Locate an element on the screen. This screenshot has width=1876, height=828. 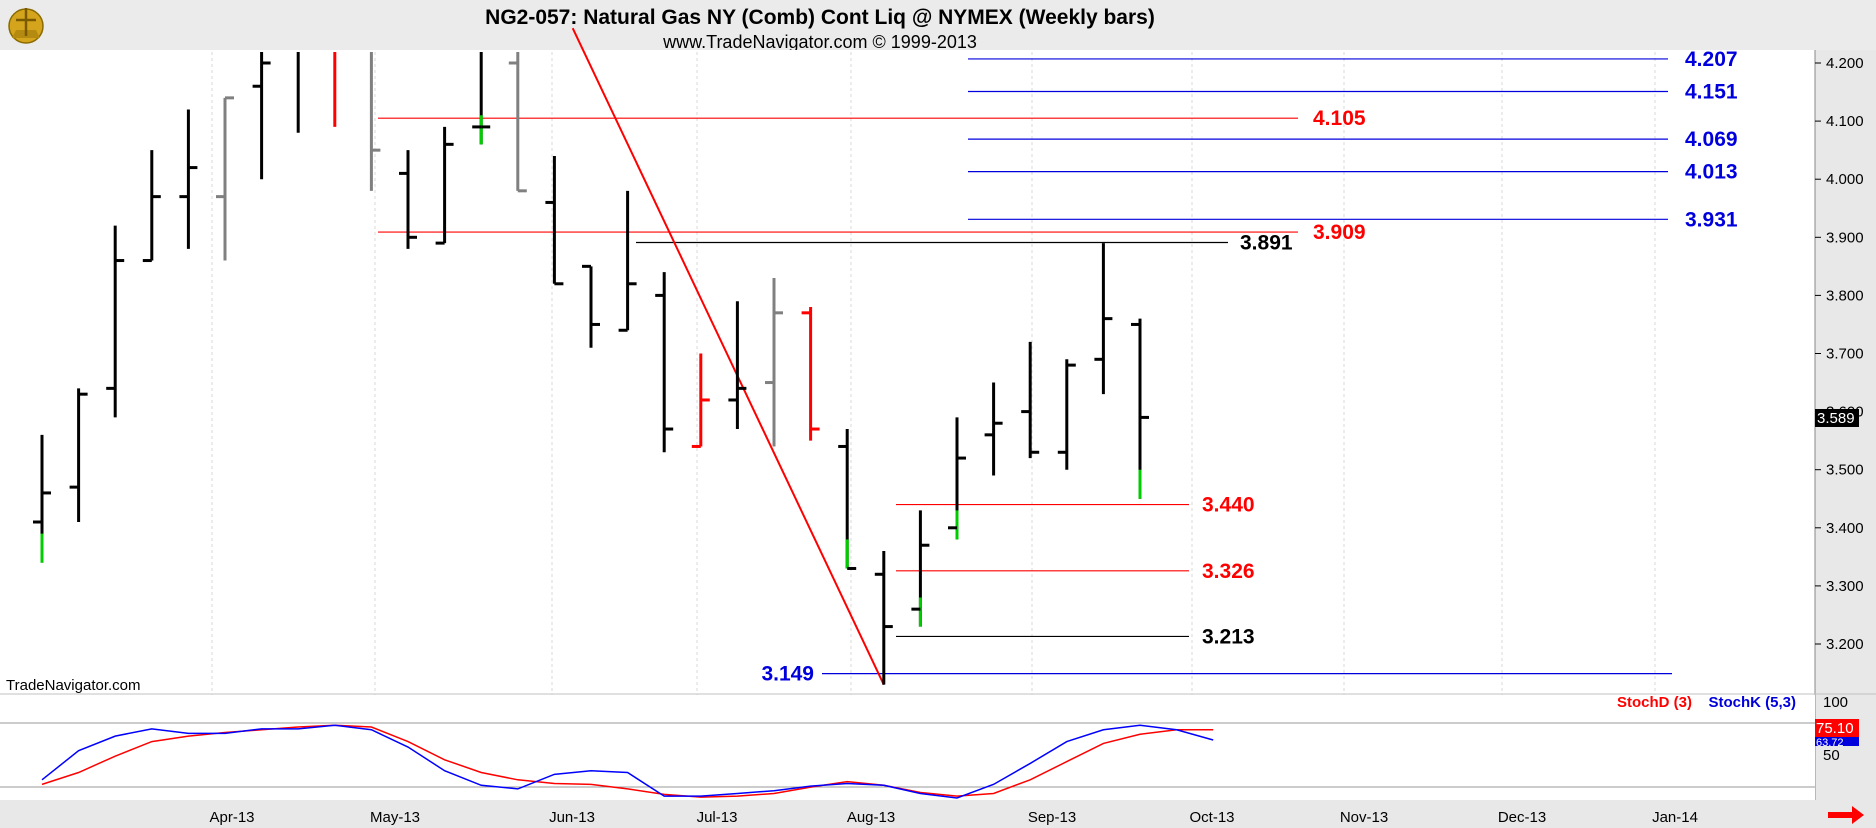
x-tick-label: May-13 is located at coordinates (395, 817).